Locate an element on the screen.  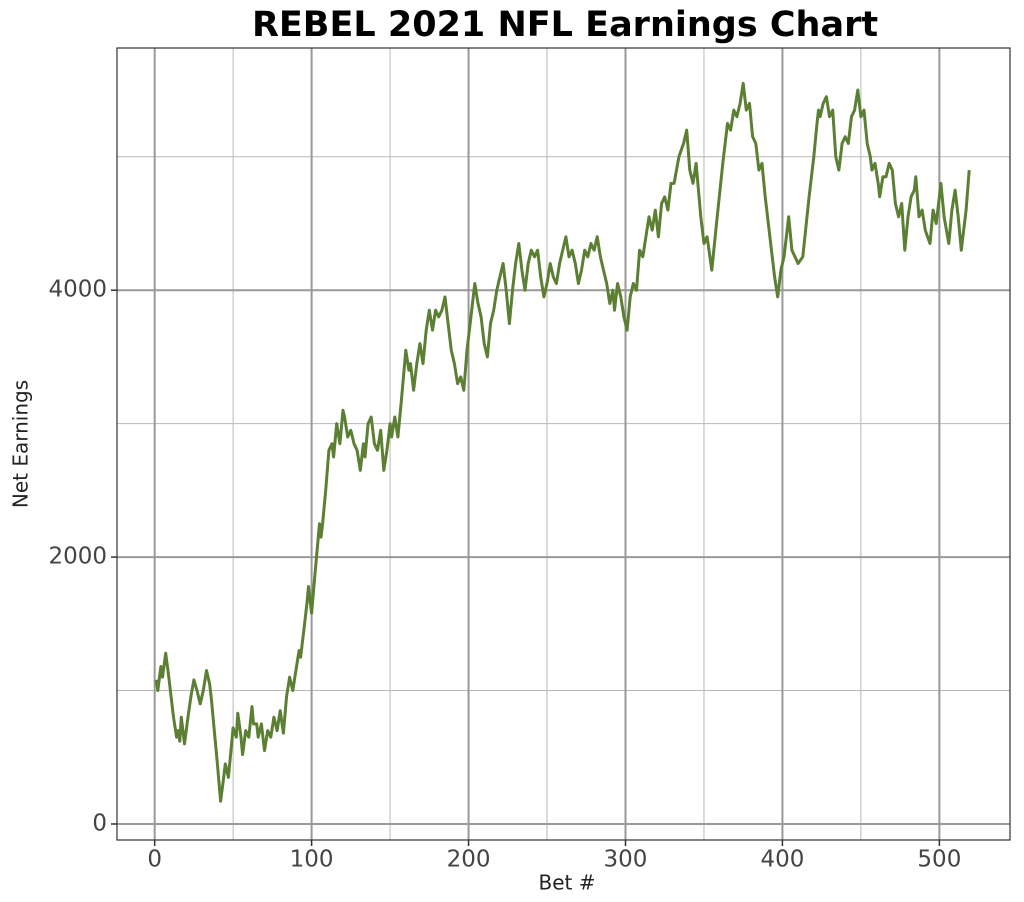
x-tick-label: 300 is located at coordinates (626, 860).